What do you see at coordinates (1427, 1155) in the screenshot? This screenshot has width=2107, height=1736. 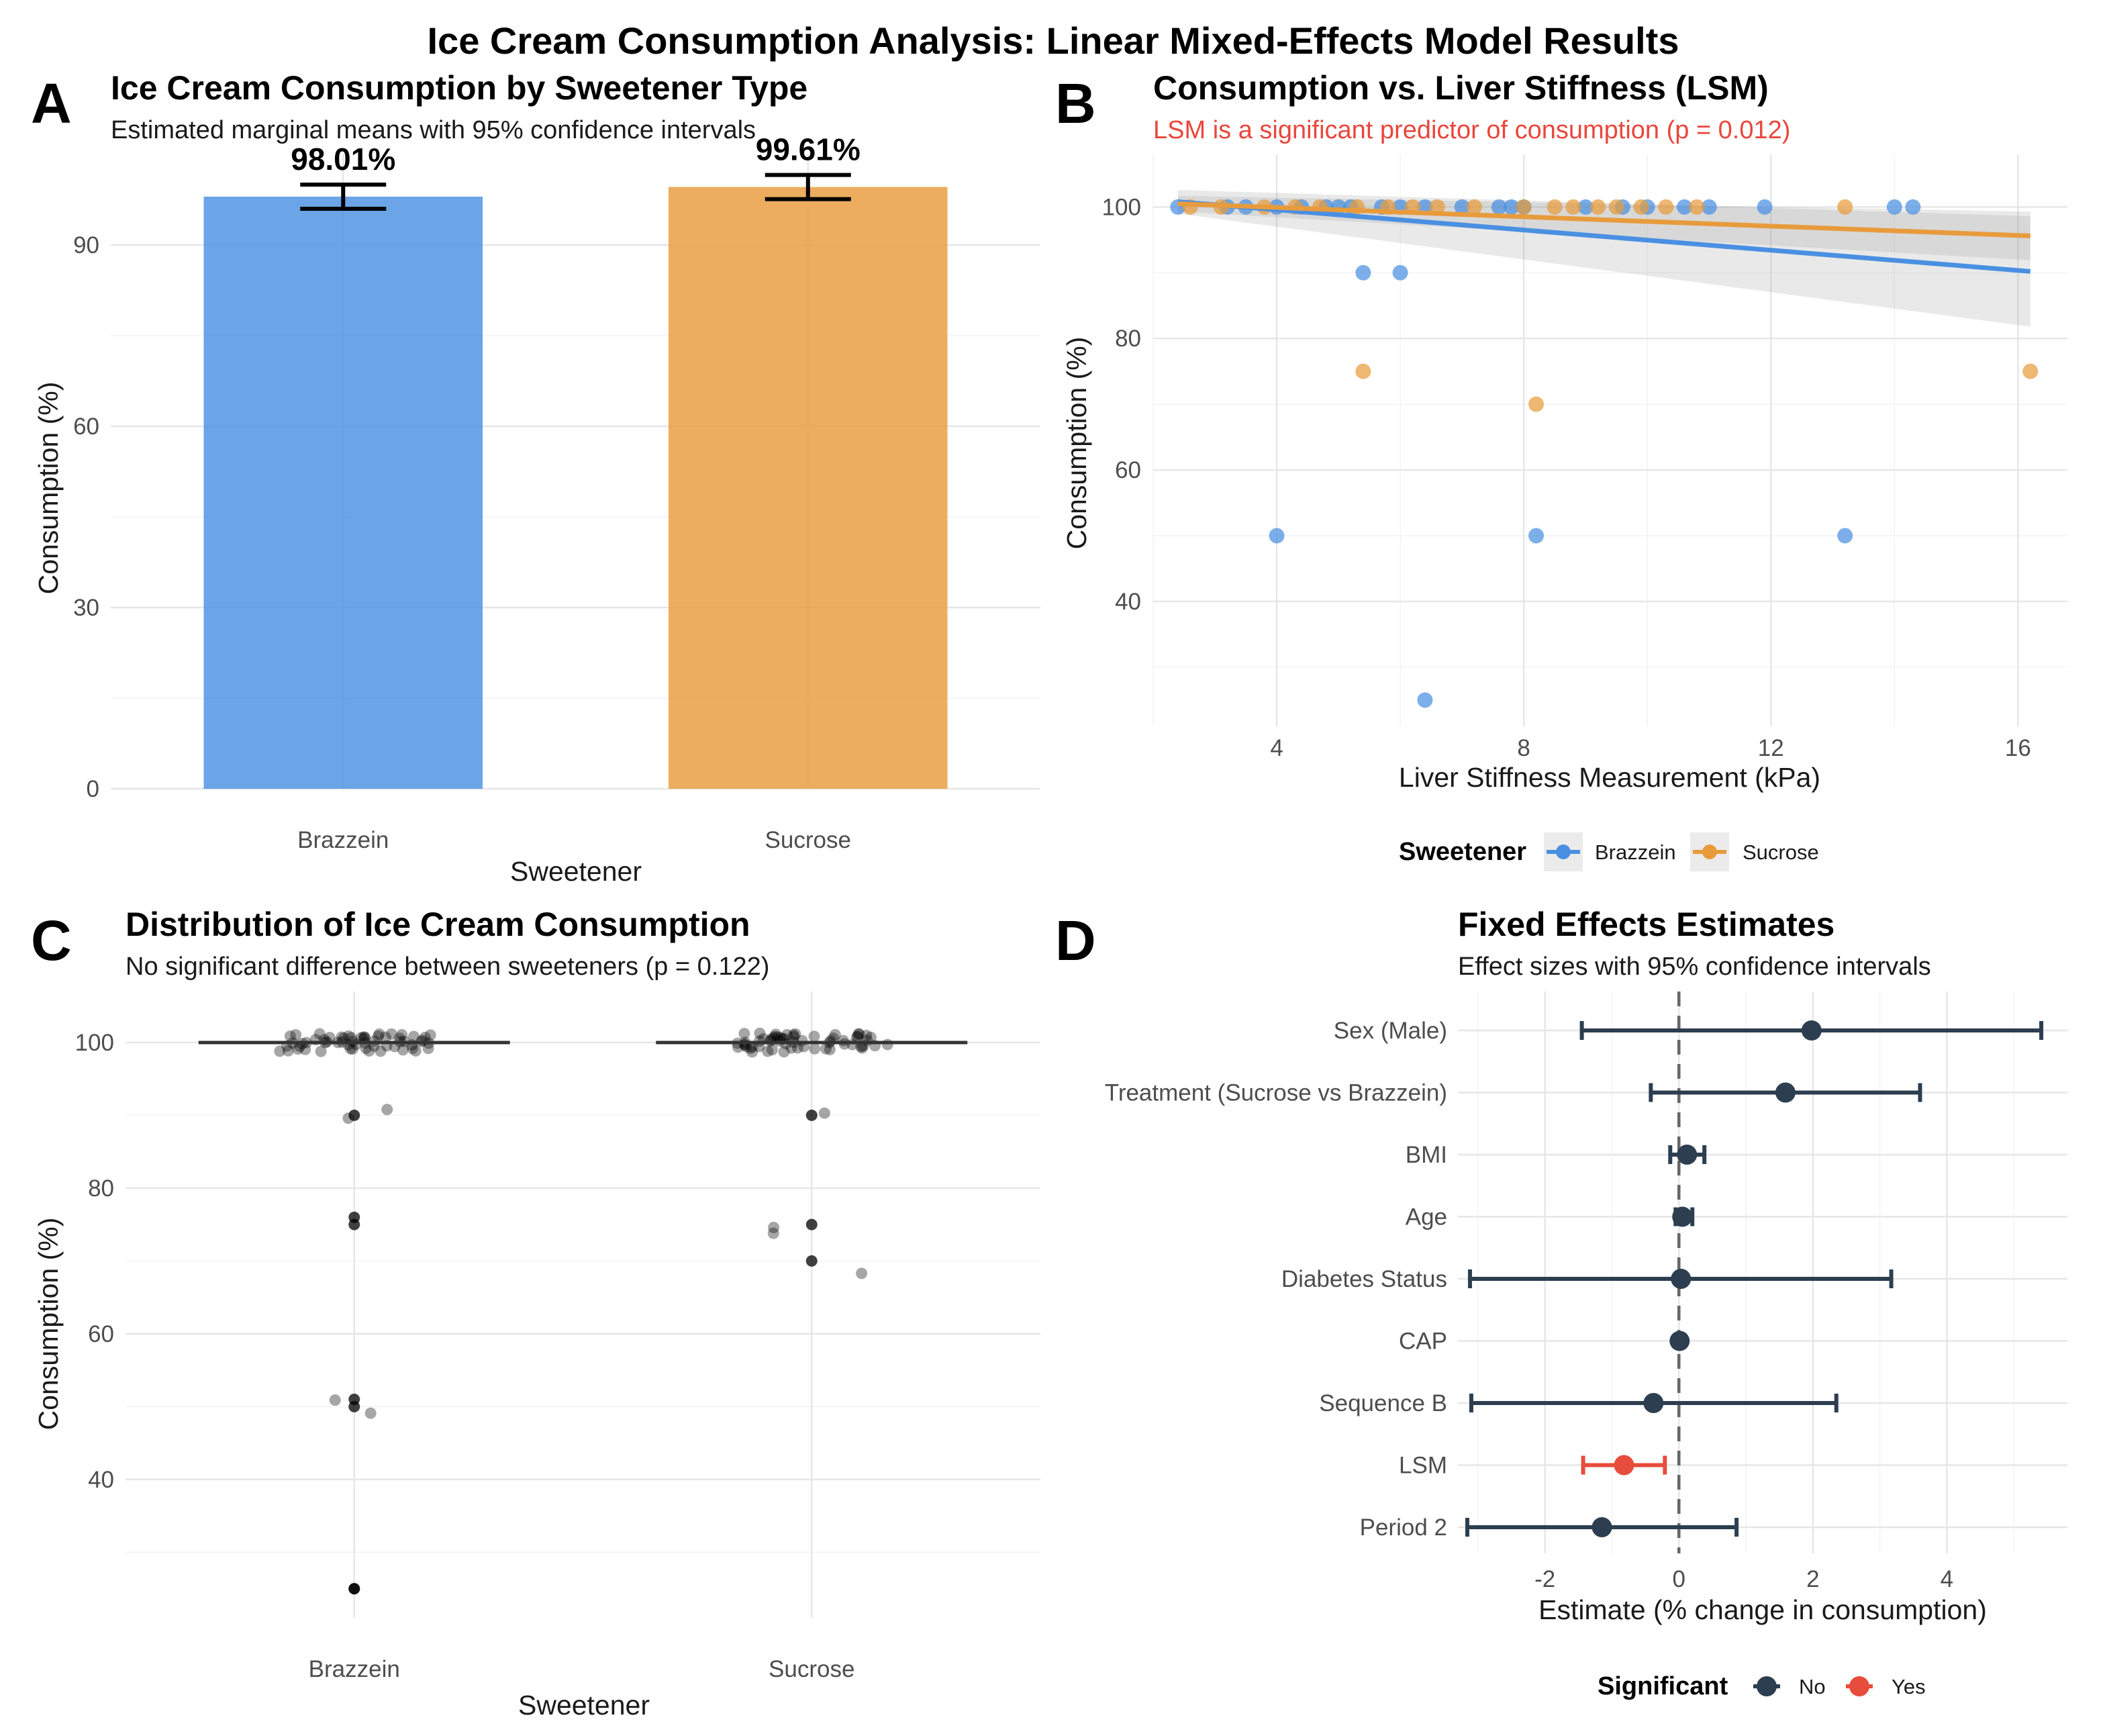 I see `y-tick-label: BMI` at bounding box center [1427, 1155].